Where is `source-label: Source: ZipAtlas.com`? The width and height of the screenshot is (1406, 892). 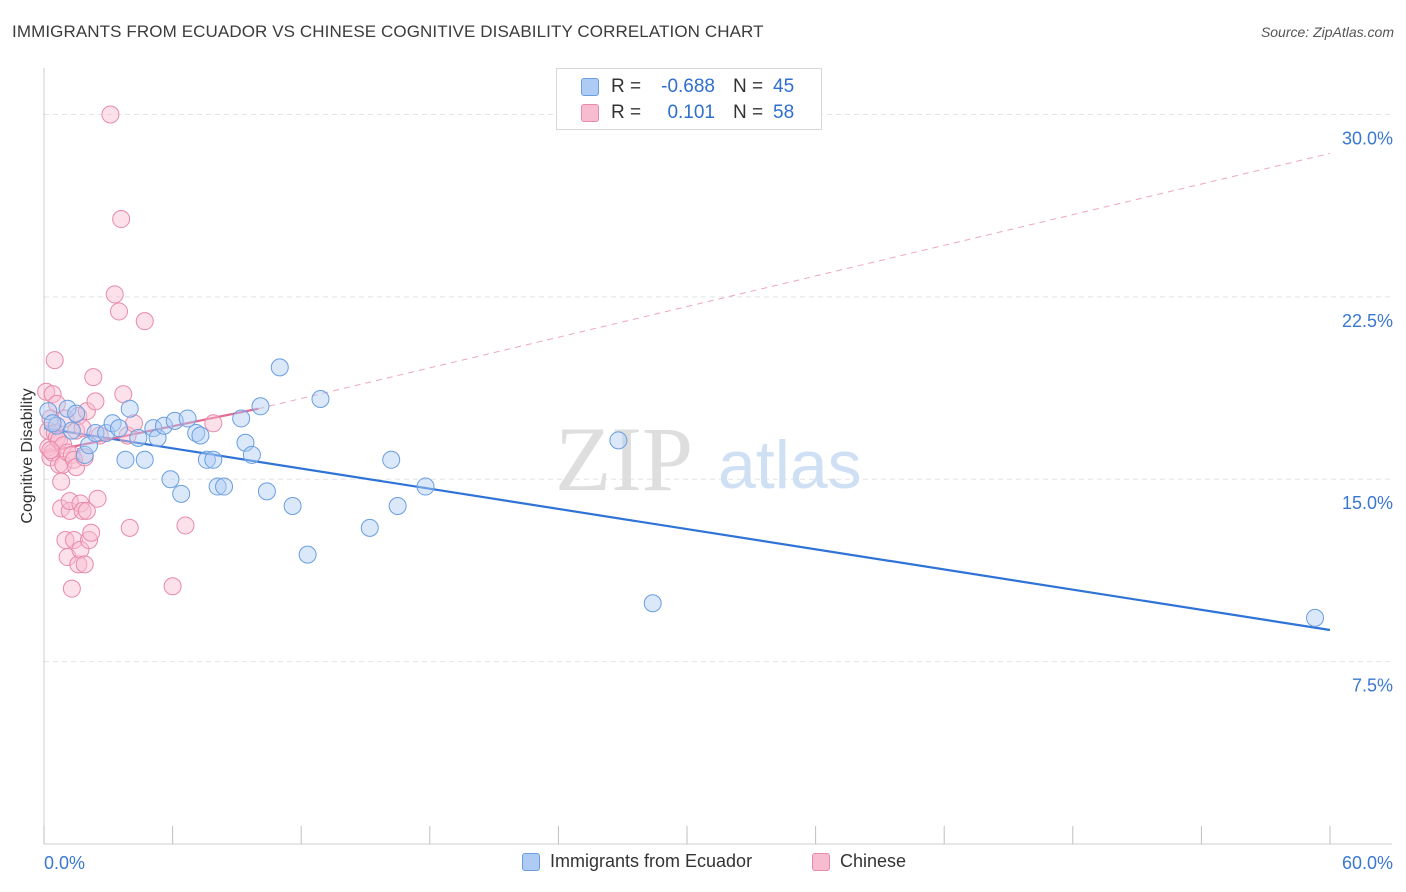 source-label: Source: ZipAtlas.com is located at coordinates (1327, 32).